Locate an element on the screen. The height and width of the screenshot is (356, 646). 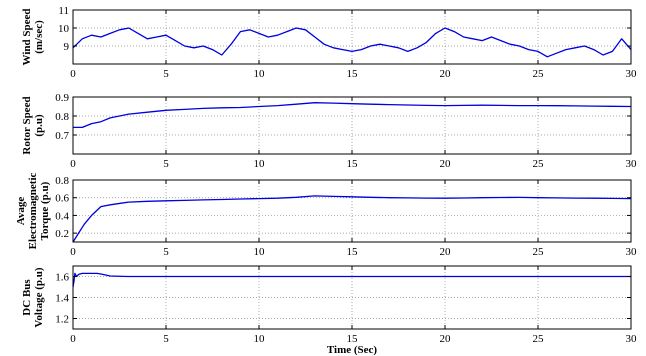
panel-2-xtick-label-5: 25 is located at coordinates (539, 164).